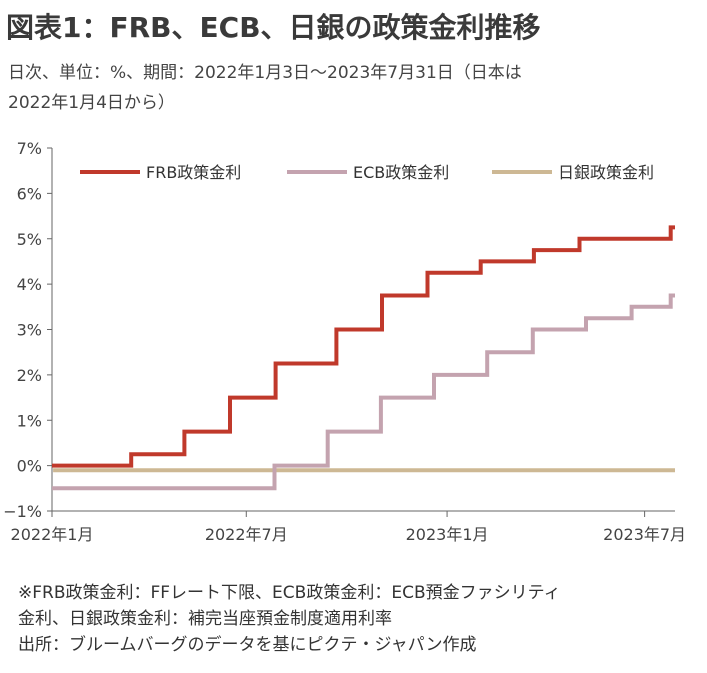 The image size is (707, 673). What do you see at coordinates (247, 645) in the screenshot?
I see `note-line-3: 出所：ブルームバーグのデータを基にピクテ・ジャパン作成` at bounding box center [247, 645].